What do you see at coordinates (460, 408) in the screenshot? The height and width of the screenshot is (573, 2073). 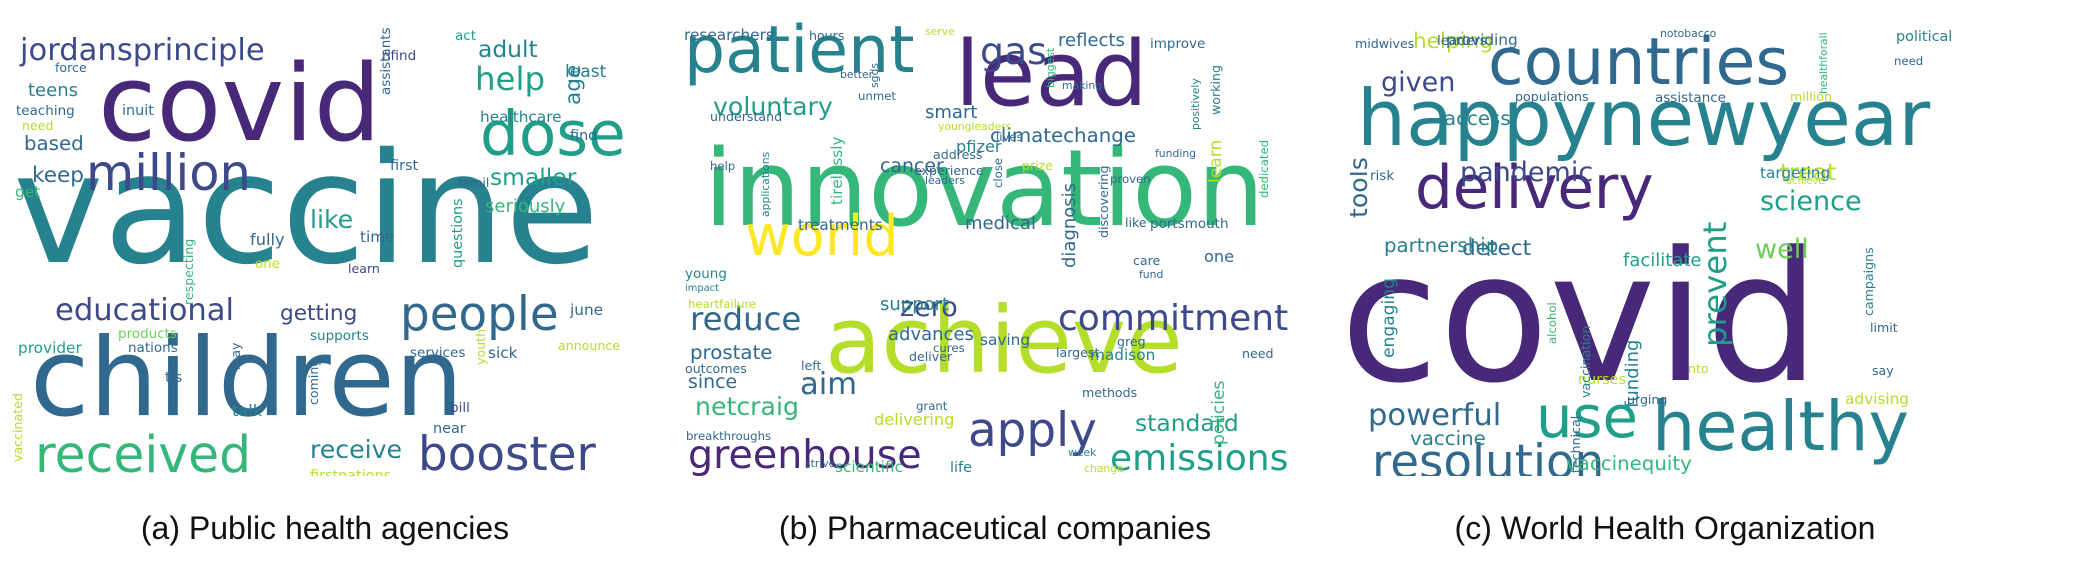 I see `word-bill: bill` at bounding box center [460, 408].